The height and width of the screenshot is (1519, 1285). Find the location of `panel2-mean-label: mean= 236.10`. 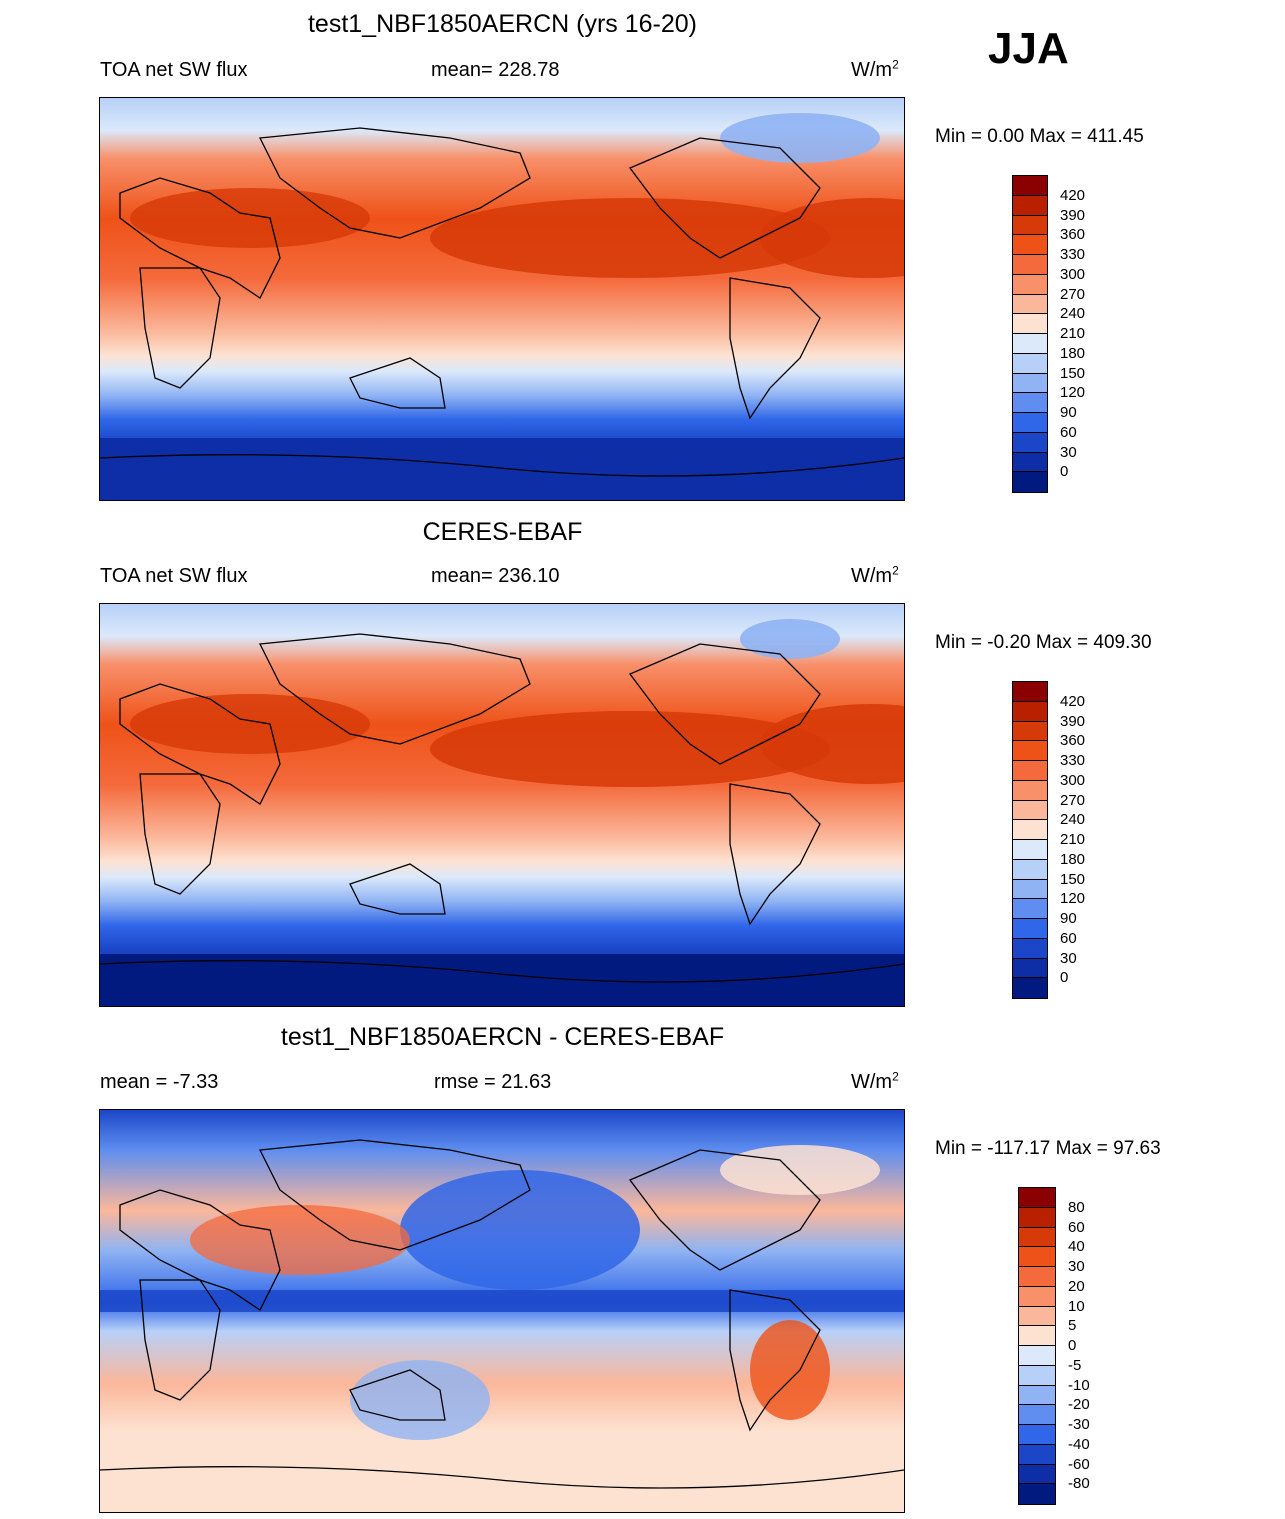

panel2-mean-label: mean= 236.10 is located at coordinates (495, 576).